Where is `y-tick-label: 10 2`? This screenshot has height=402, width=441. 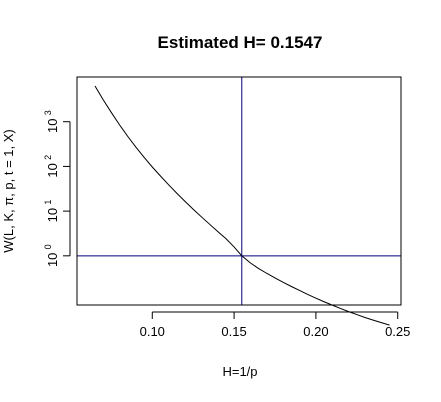 y-tick-label: 10 2 is located at coordinates (51, 166).